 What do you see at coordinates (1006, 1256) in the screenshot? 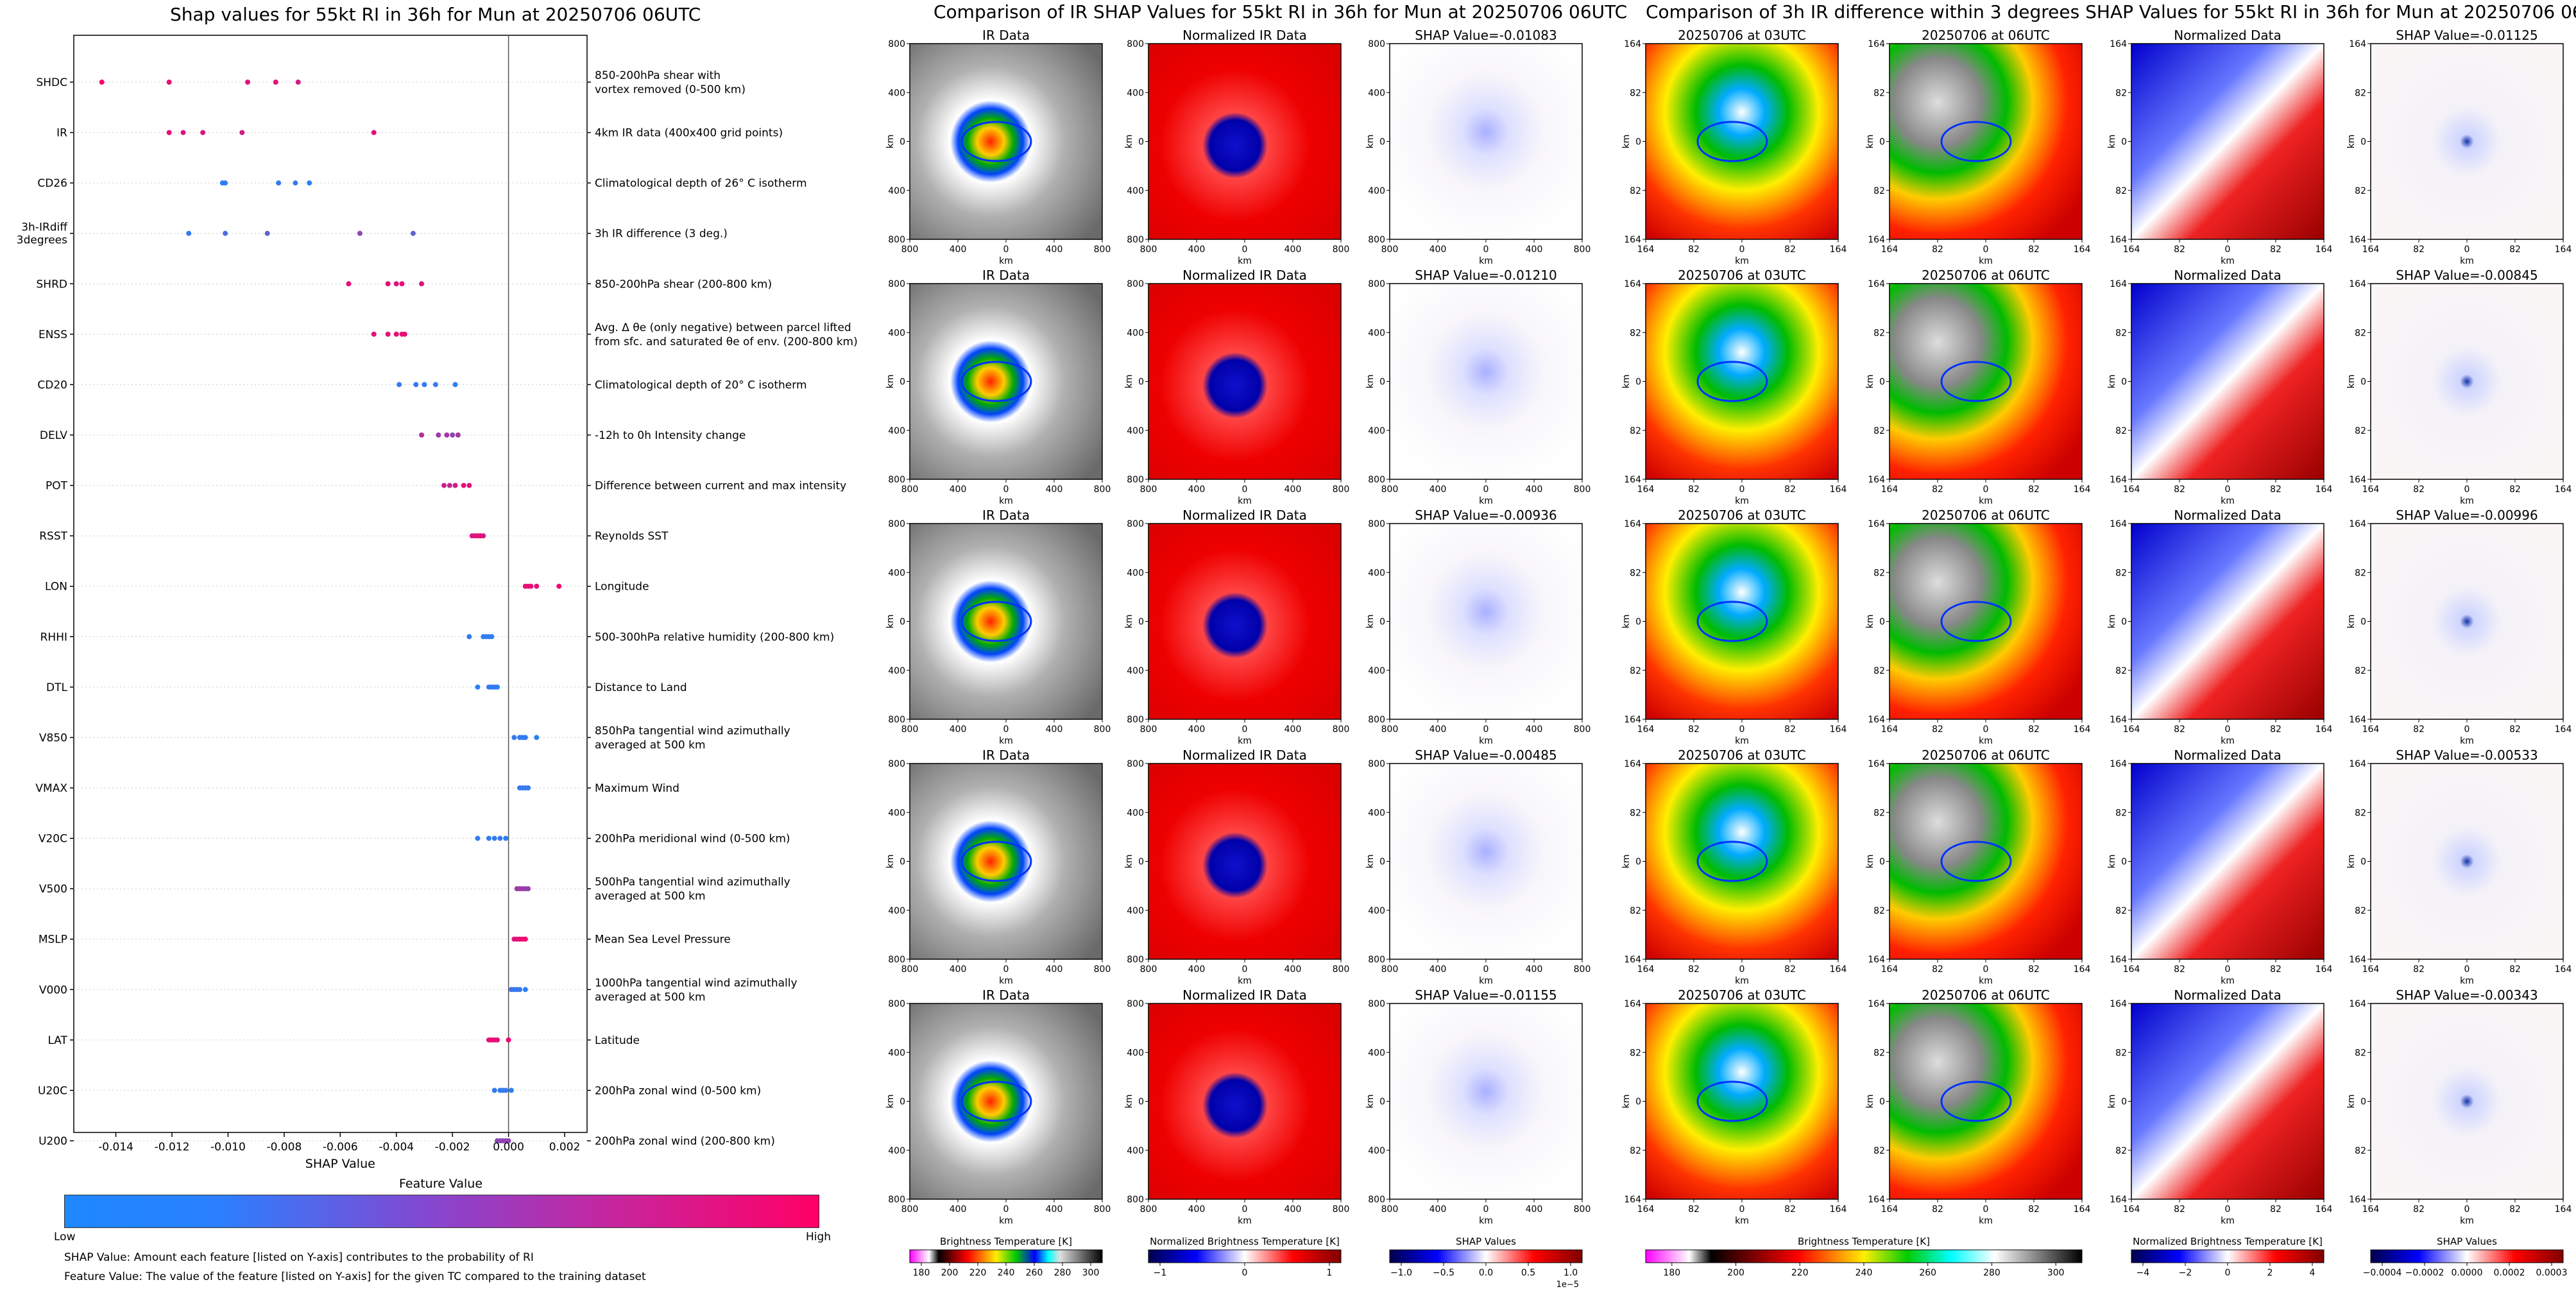
I see `colorbar` at bounding box center [1006, 1256].